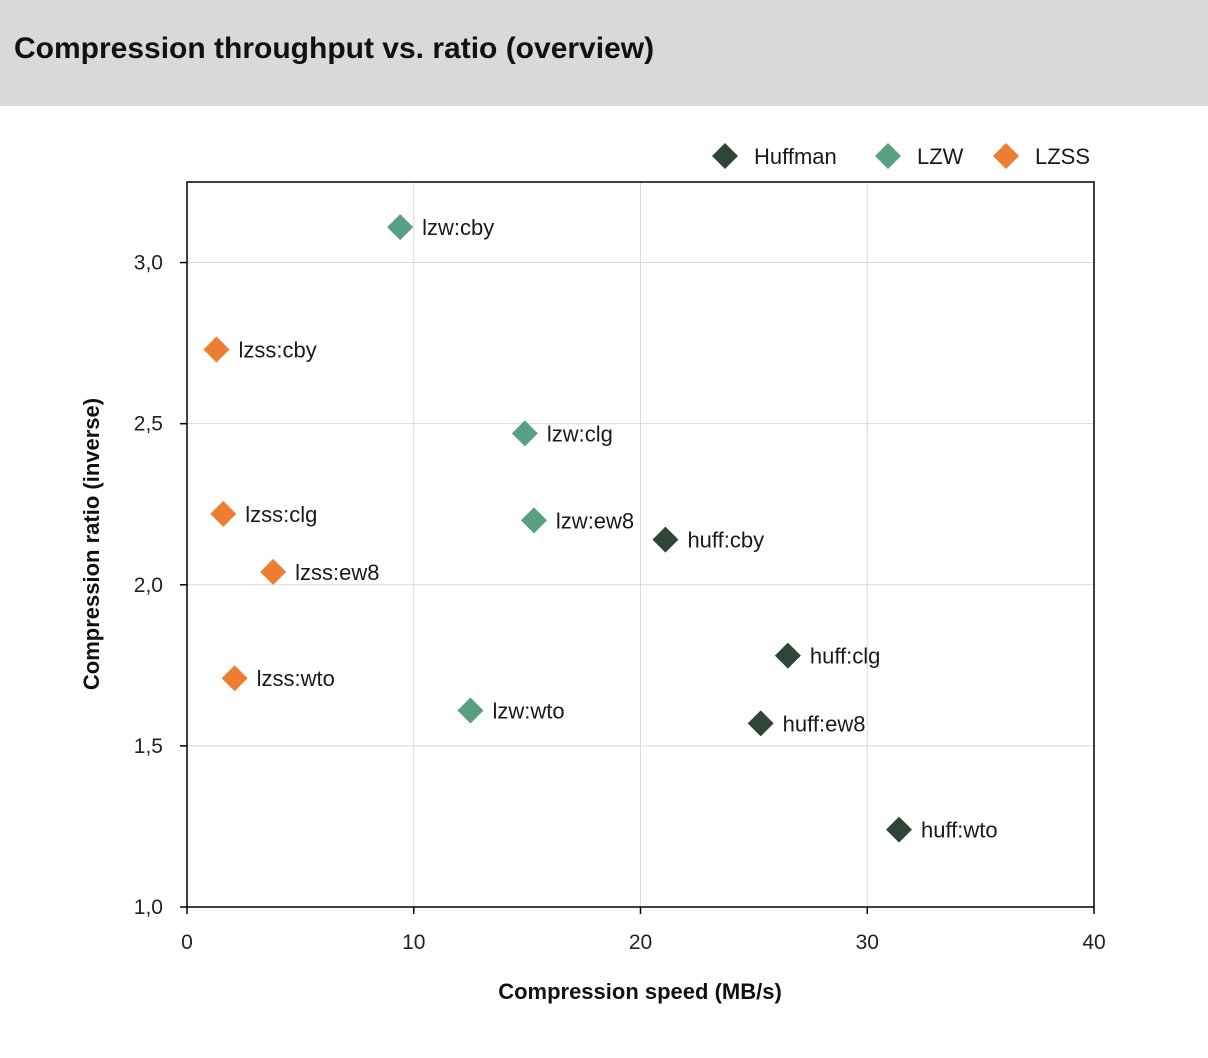 This screenshot has height=1058, width=1208. I want to click on point-label: huff:ew8, so click(824, 723).